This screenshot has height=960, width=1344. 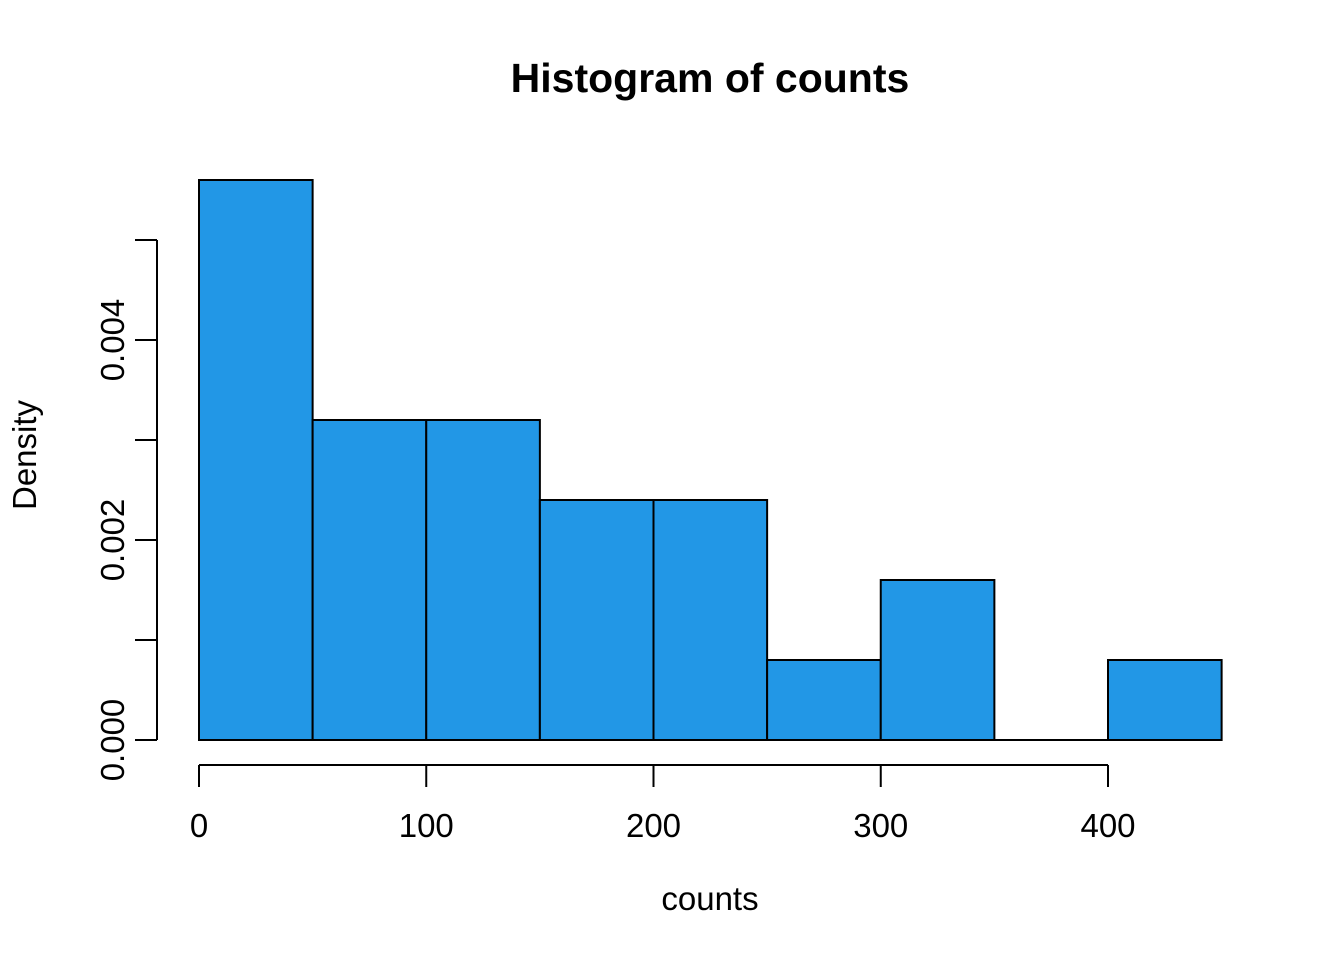 What do you see at coordinates (653, 825) in the screenshot?
I see `x-tick-label: 200` at bounding box center [653, 825].